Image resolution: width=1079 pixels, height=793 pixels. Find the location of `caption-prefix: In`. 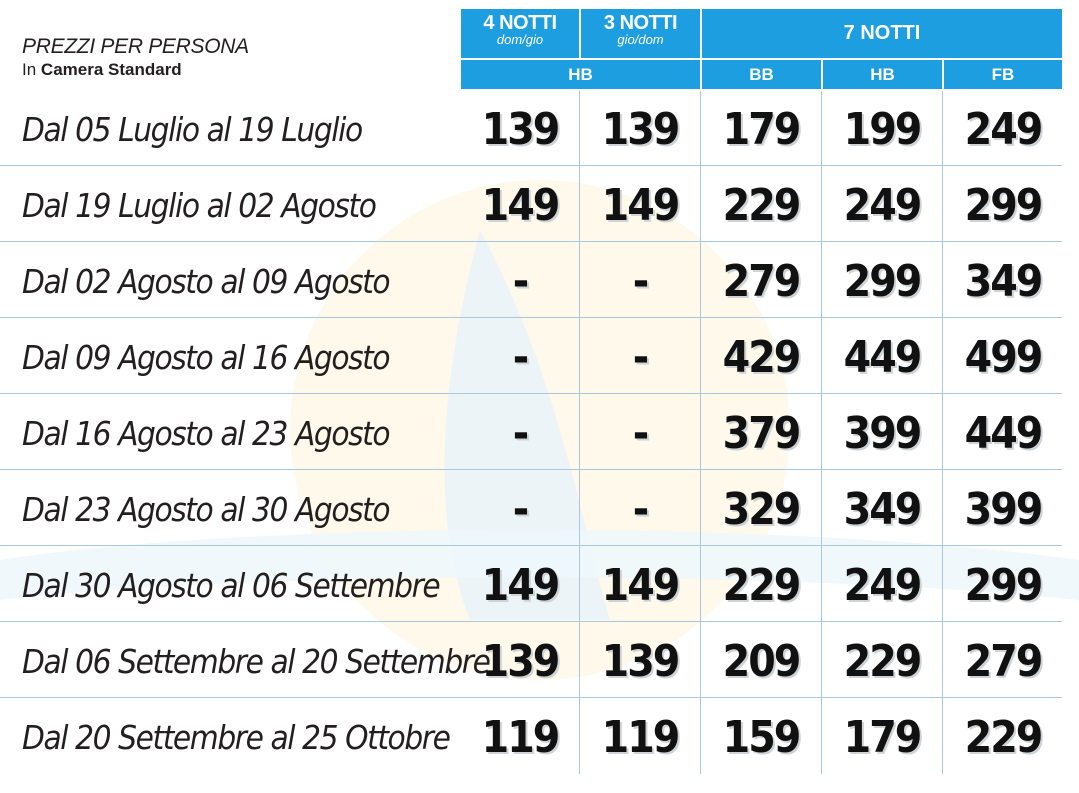

caption-prefix: In is located at coordinates (29, 69).